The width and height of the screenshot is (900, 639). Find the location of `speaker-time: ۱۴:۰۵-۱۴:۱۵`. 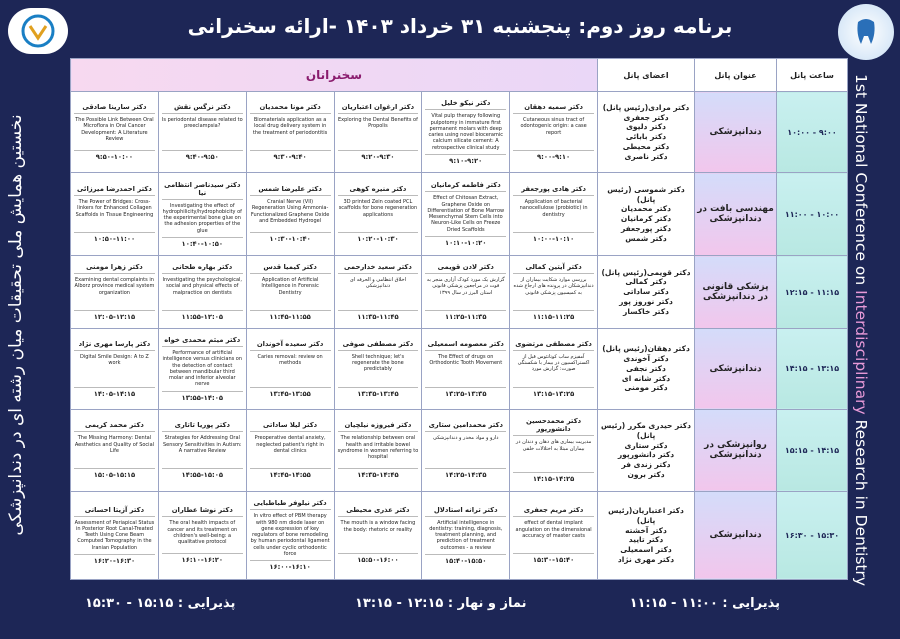

speaker-time: ۱۴:۰۵-۱۴:۱۵ is located at coordinates (114, 392).